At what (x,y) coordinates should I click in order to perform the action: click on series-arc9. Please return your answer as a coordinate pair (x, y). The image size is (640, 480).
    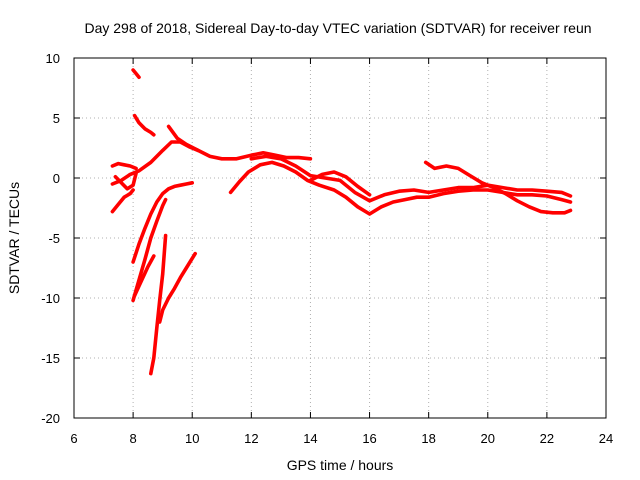
    Looking at the image, I should click on (144, 276).